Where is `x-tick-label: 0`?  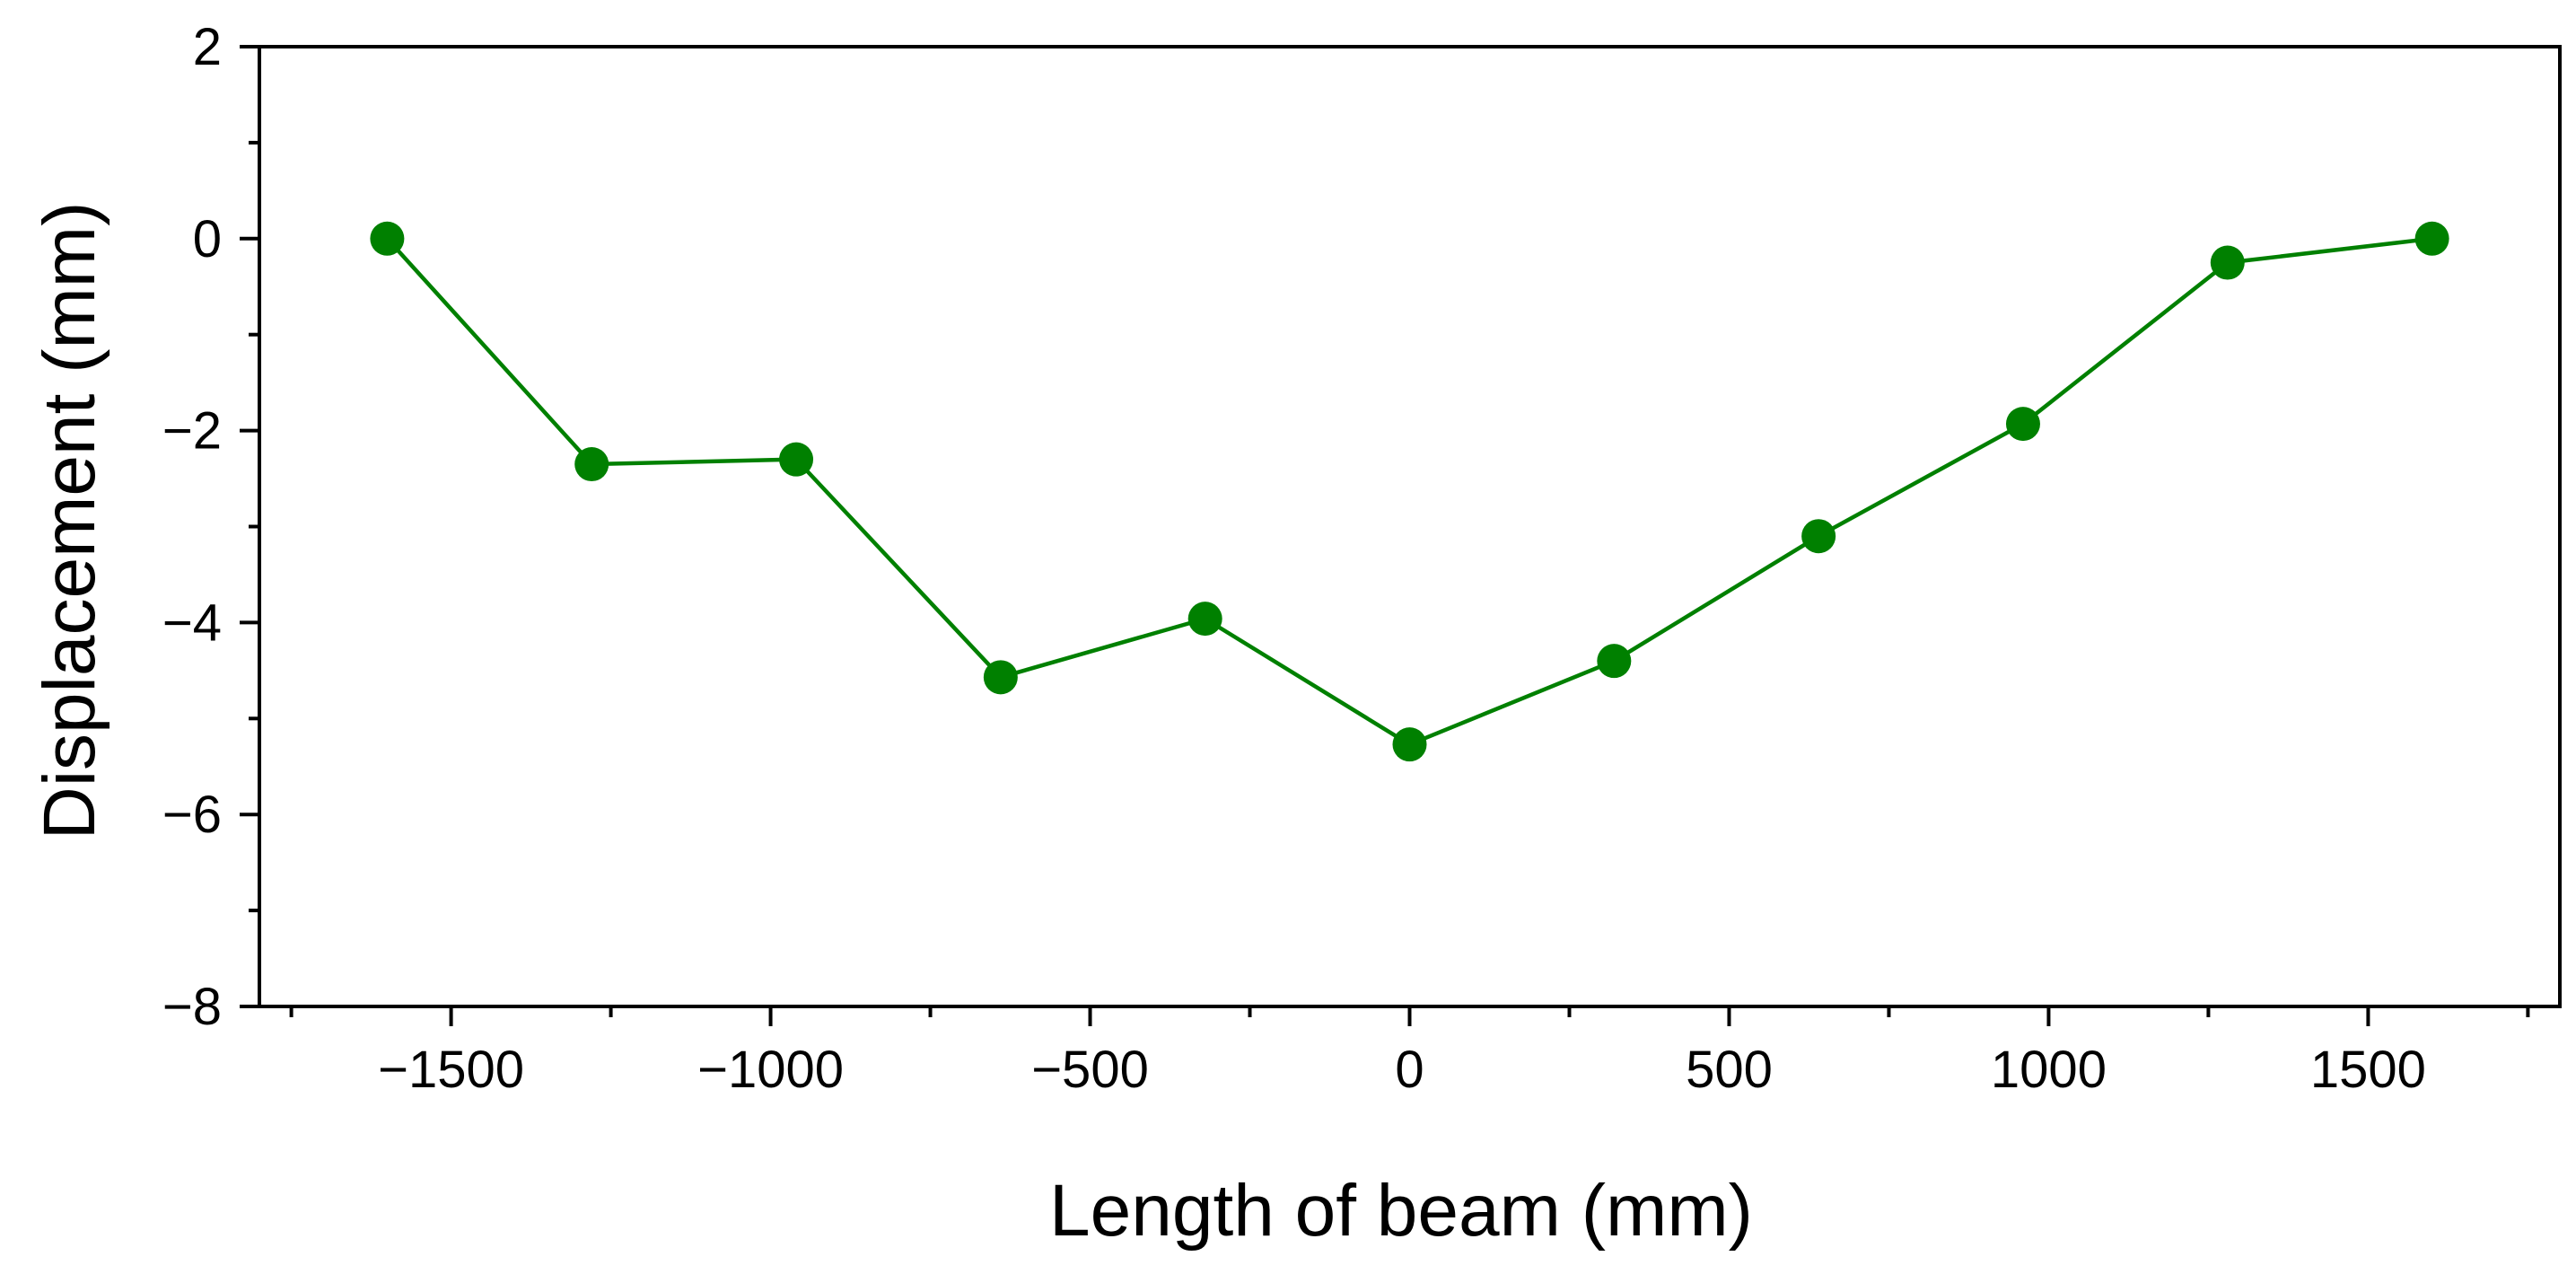
x-tick-label: 0 is located at coordinates (1409, 1070).